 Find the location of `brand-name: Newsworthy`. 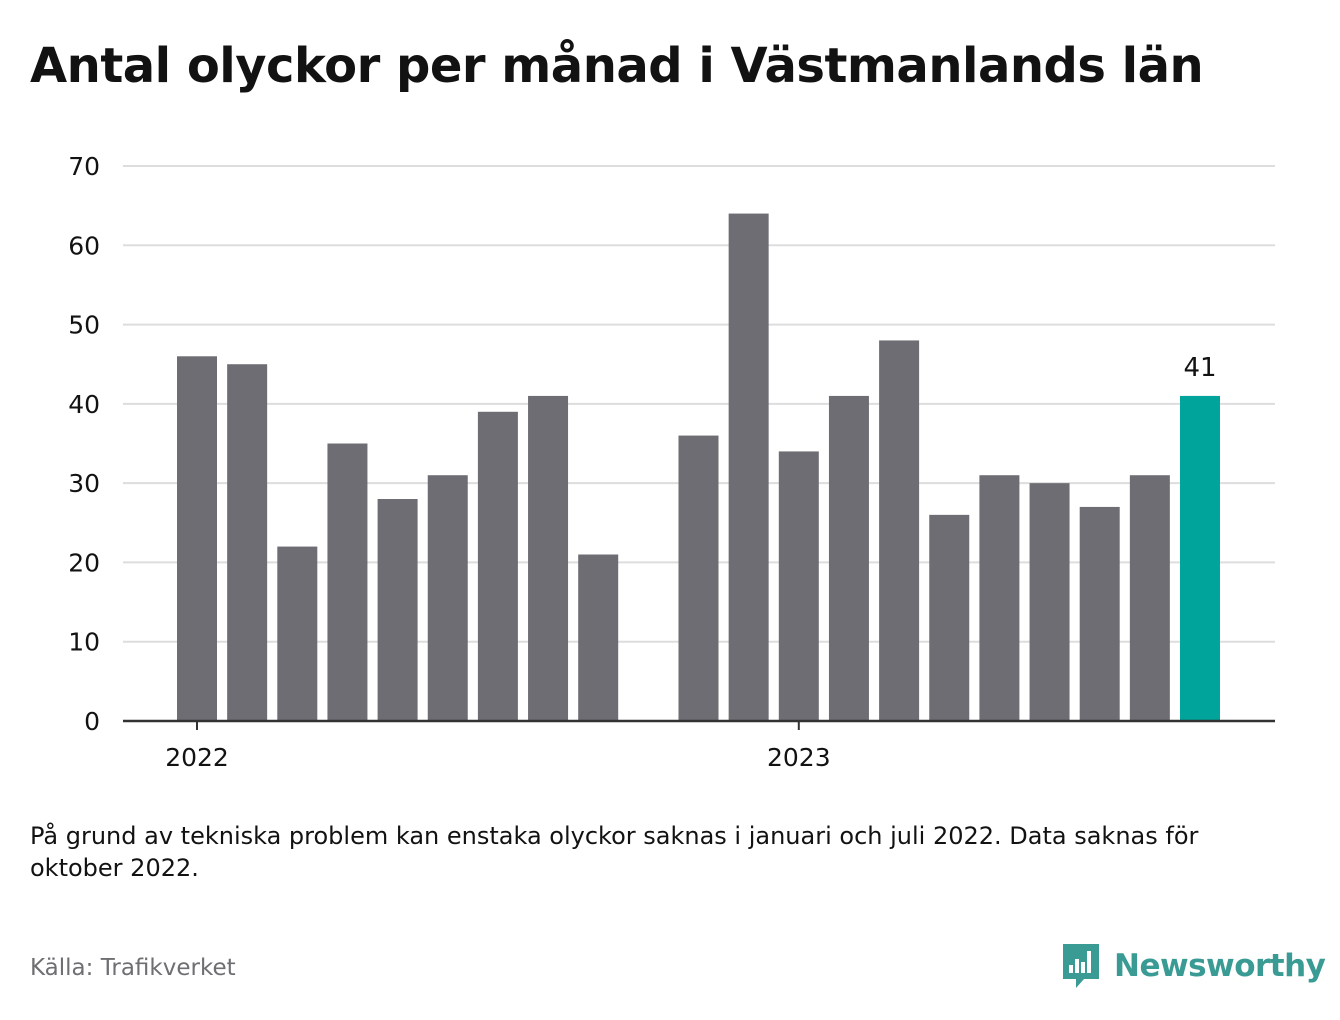

brand-name: Newsworthy is located at coordinates (1220, 966).